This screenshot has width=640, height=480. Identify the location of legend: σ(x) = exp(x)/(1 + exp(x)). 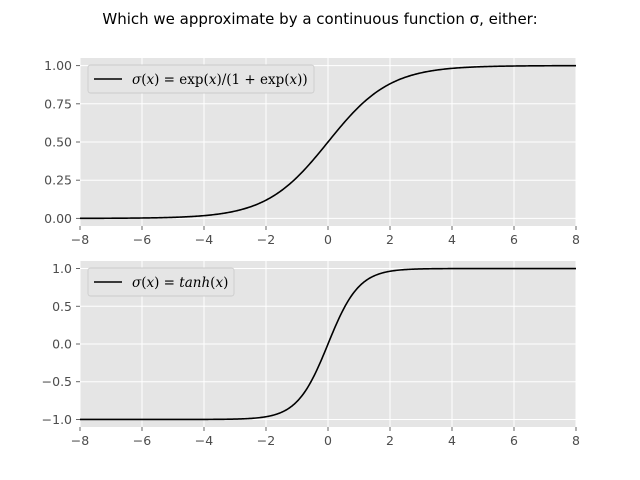
(201, 79).